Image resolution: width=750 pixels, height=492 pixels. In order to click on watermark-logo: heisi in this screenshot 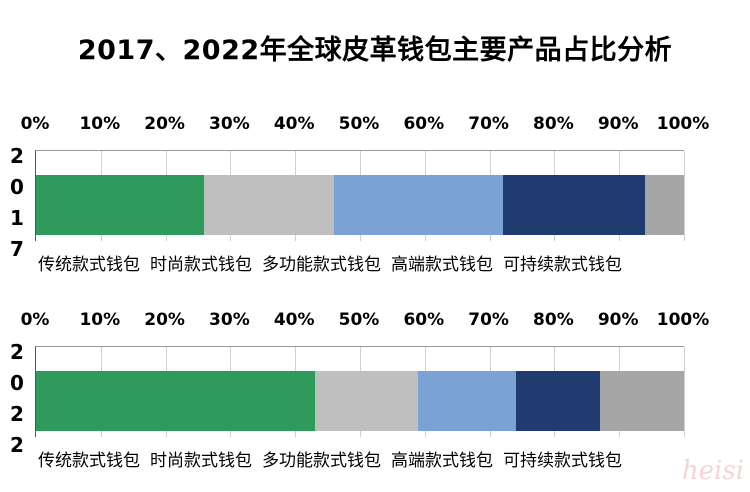, I will do `click(712, 471)`.